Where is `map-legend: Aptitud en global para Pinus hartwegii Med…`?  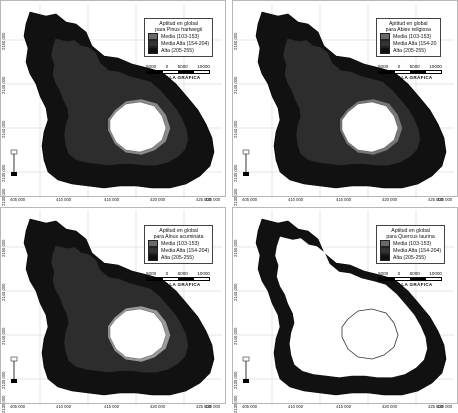
map-legend: Aptitud en global para Pinus hartwegii Med… is located at coordinates (179, 38).